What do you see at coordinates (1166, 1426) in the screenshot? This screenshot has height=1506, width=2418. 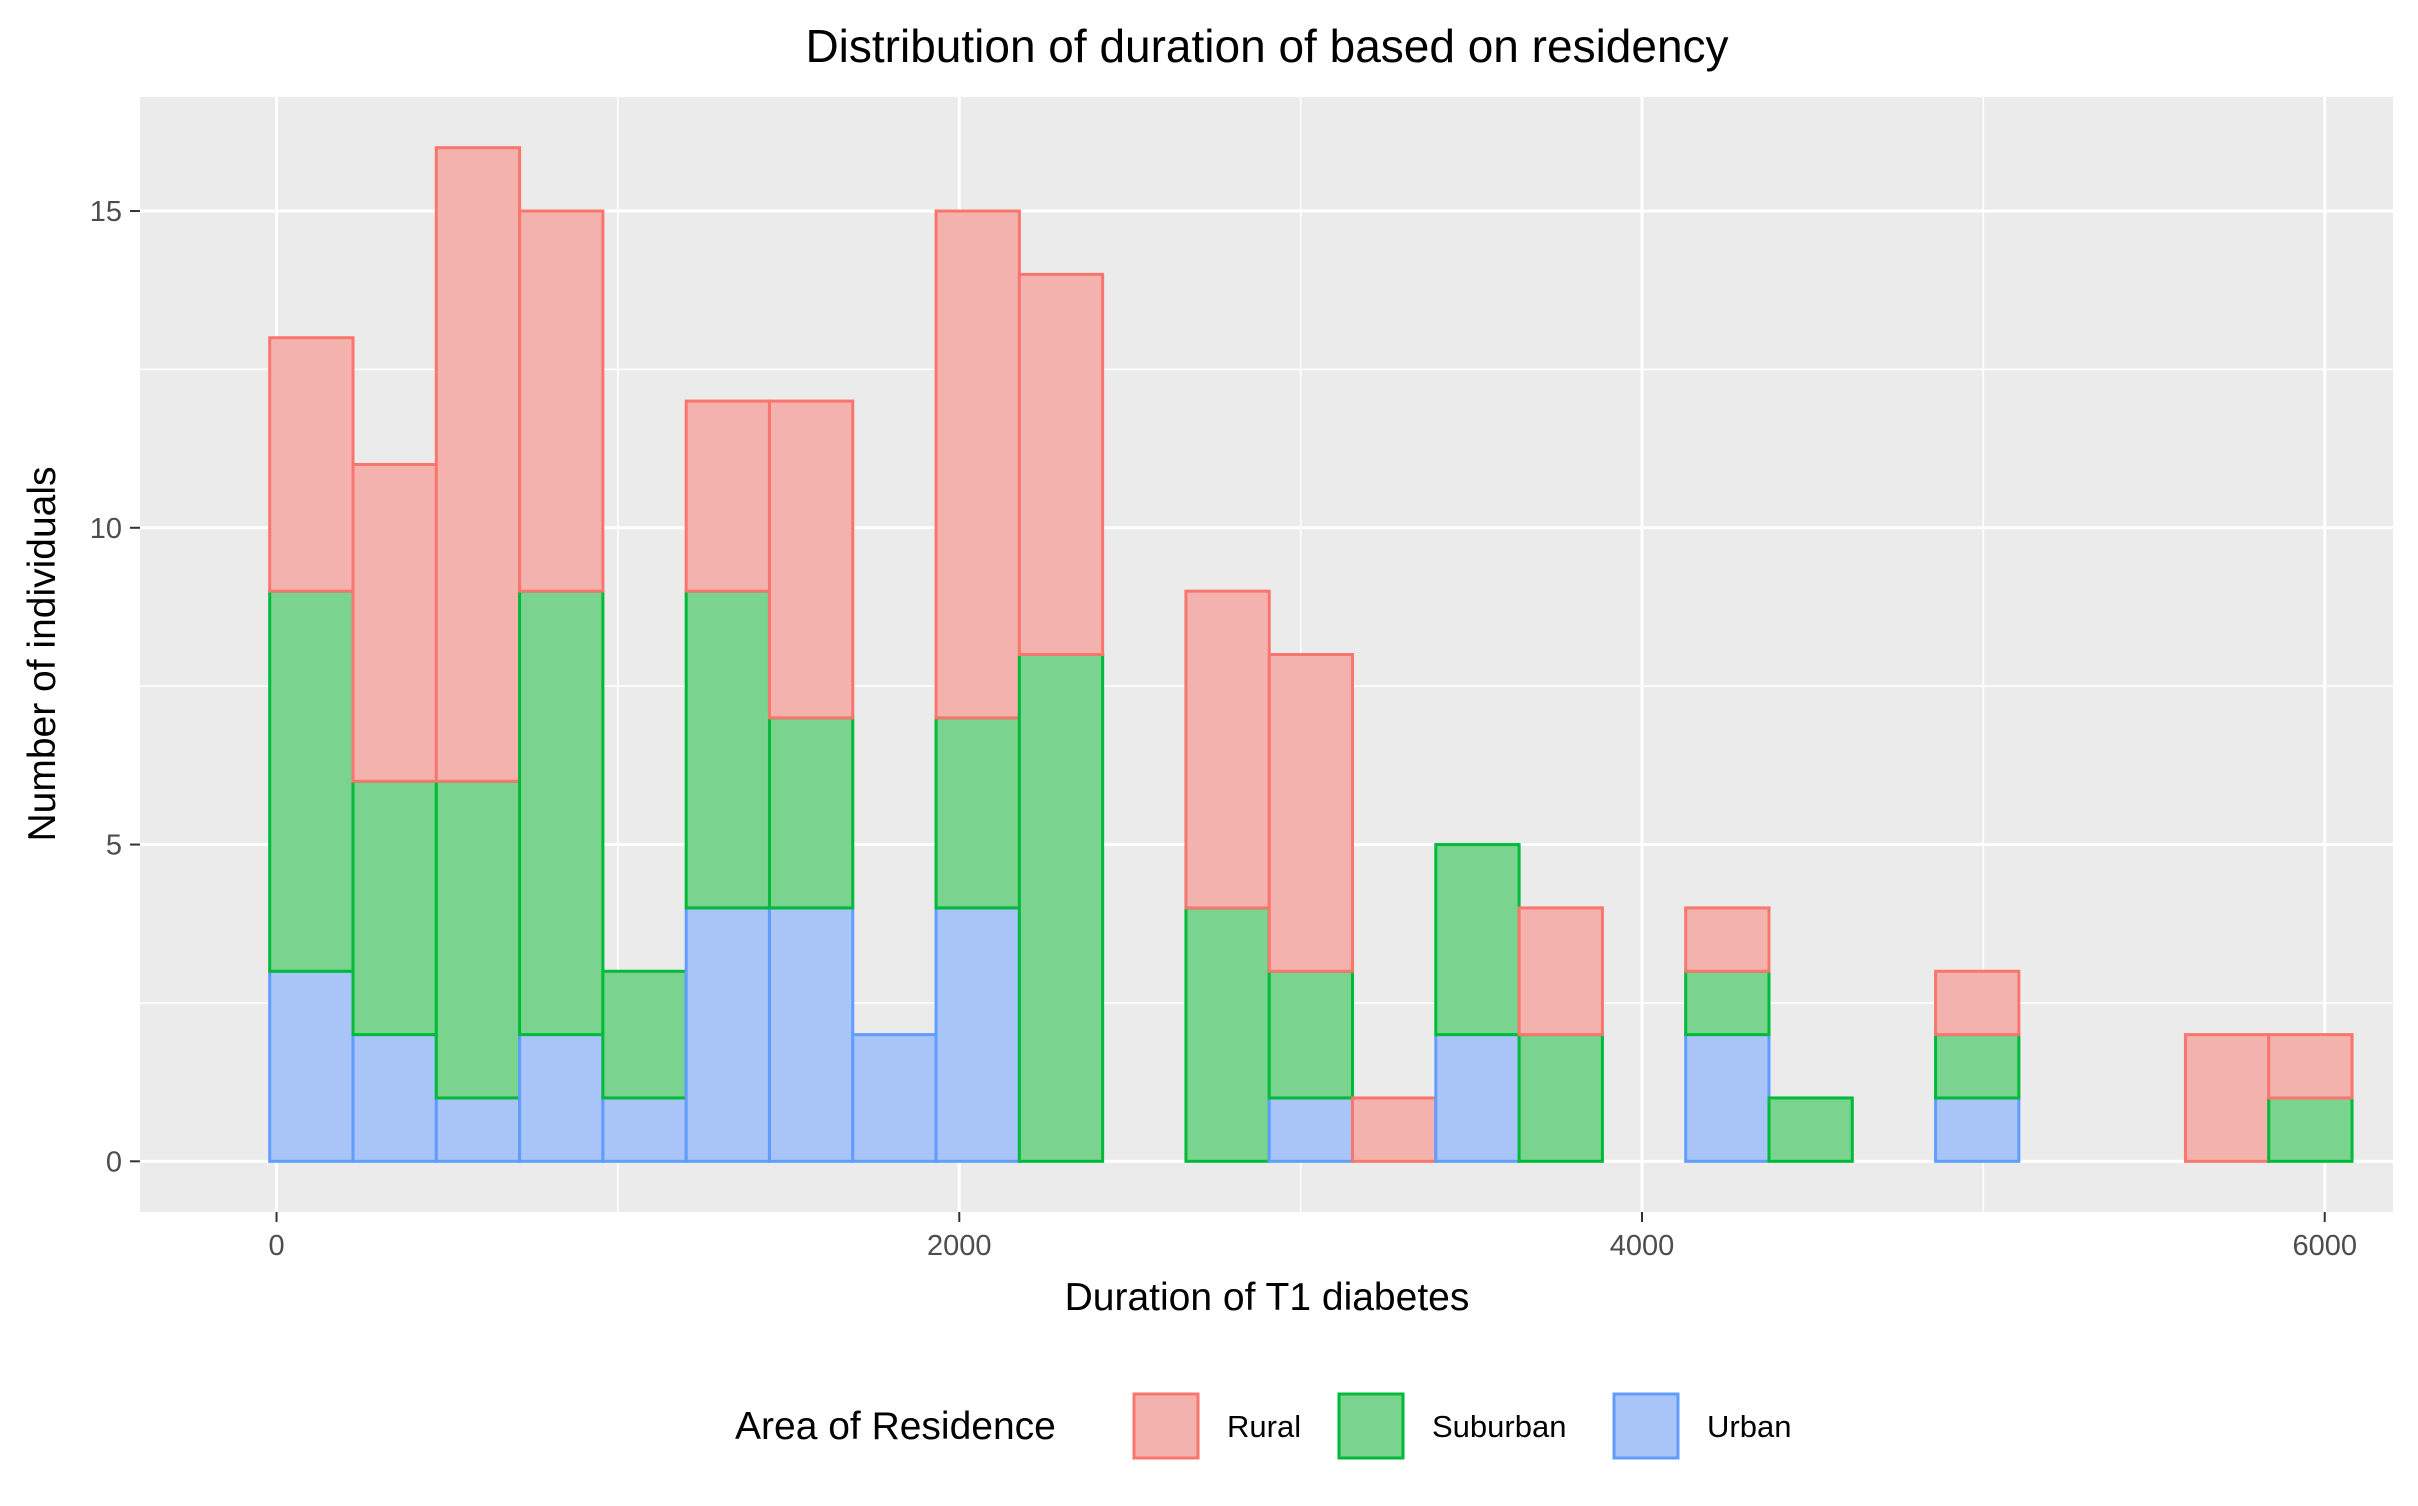 I see `legend-key-rural` at bounding box center [1166, 1426].